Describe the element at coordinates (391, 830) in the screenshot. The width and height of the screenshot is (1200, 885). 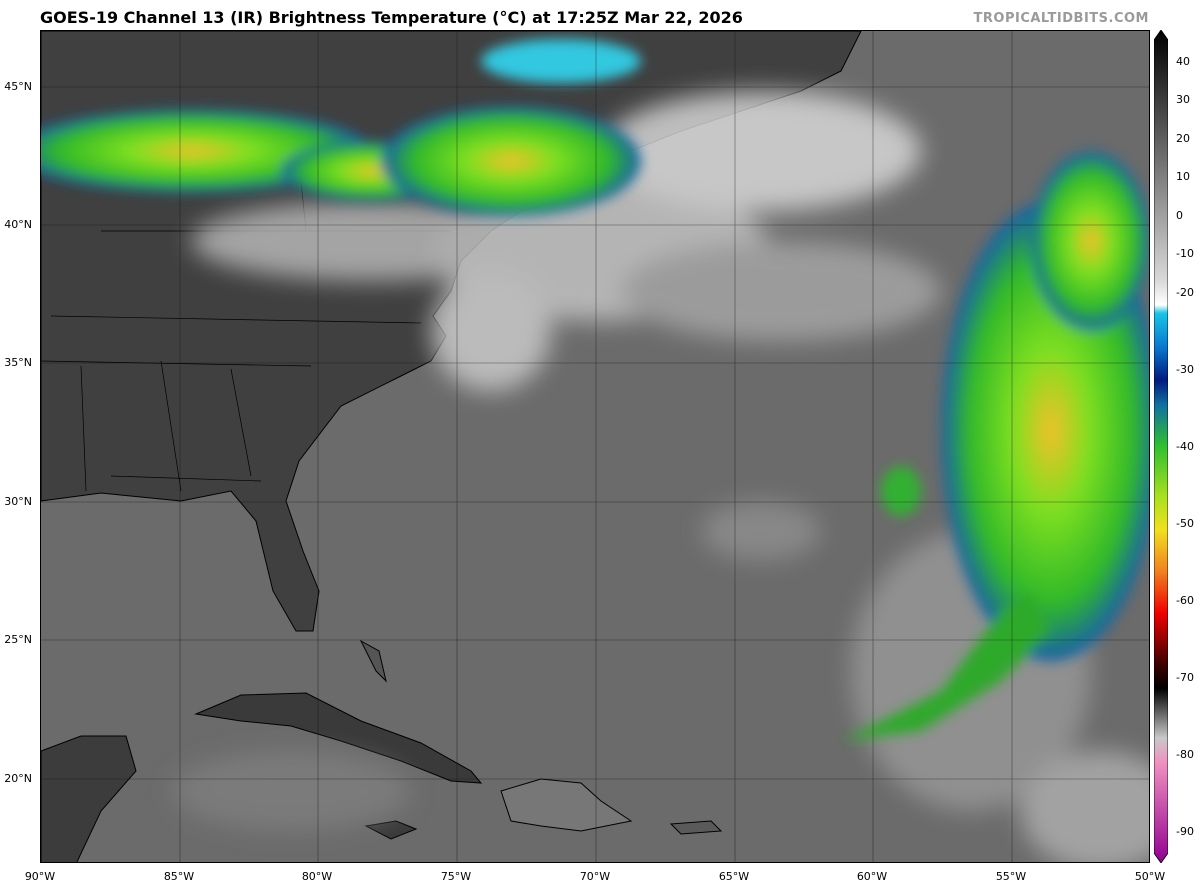
I see `jamaica` at that location.